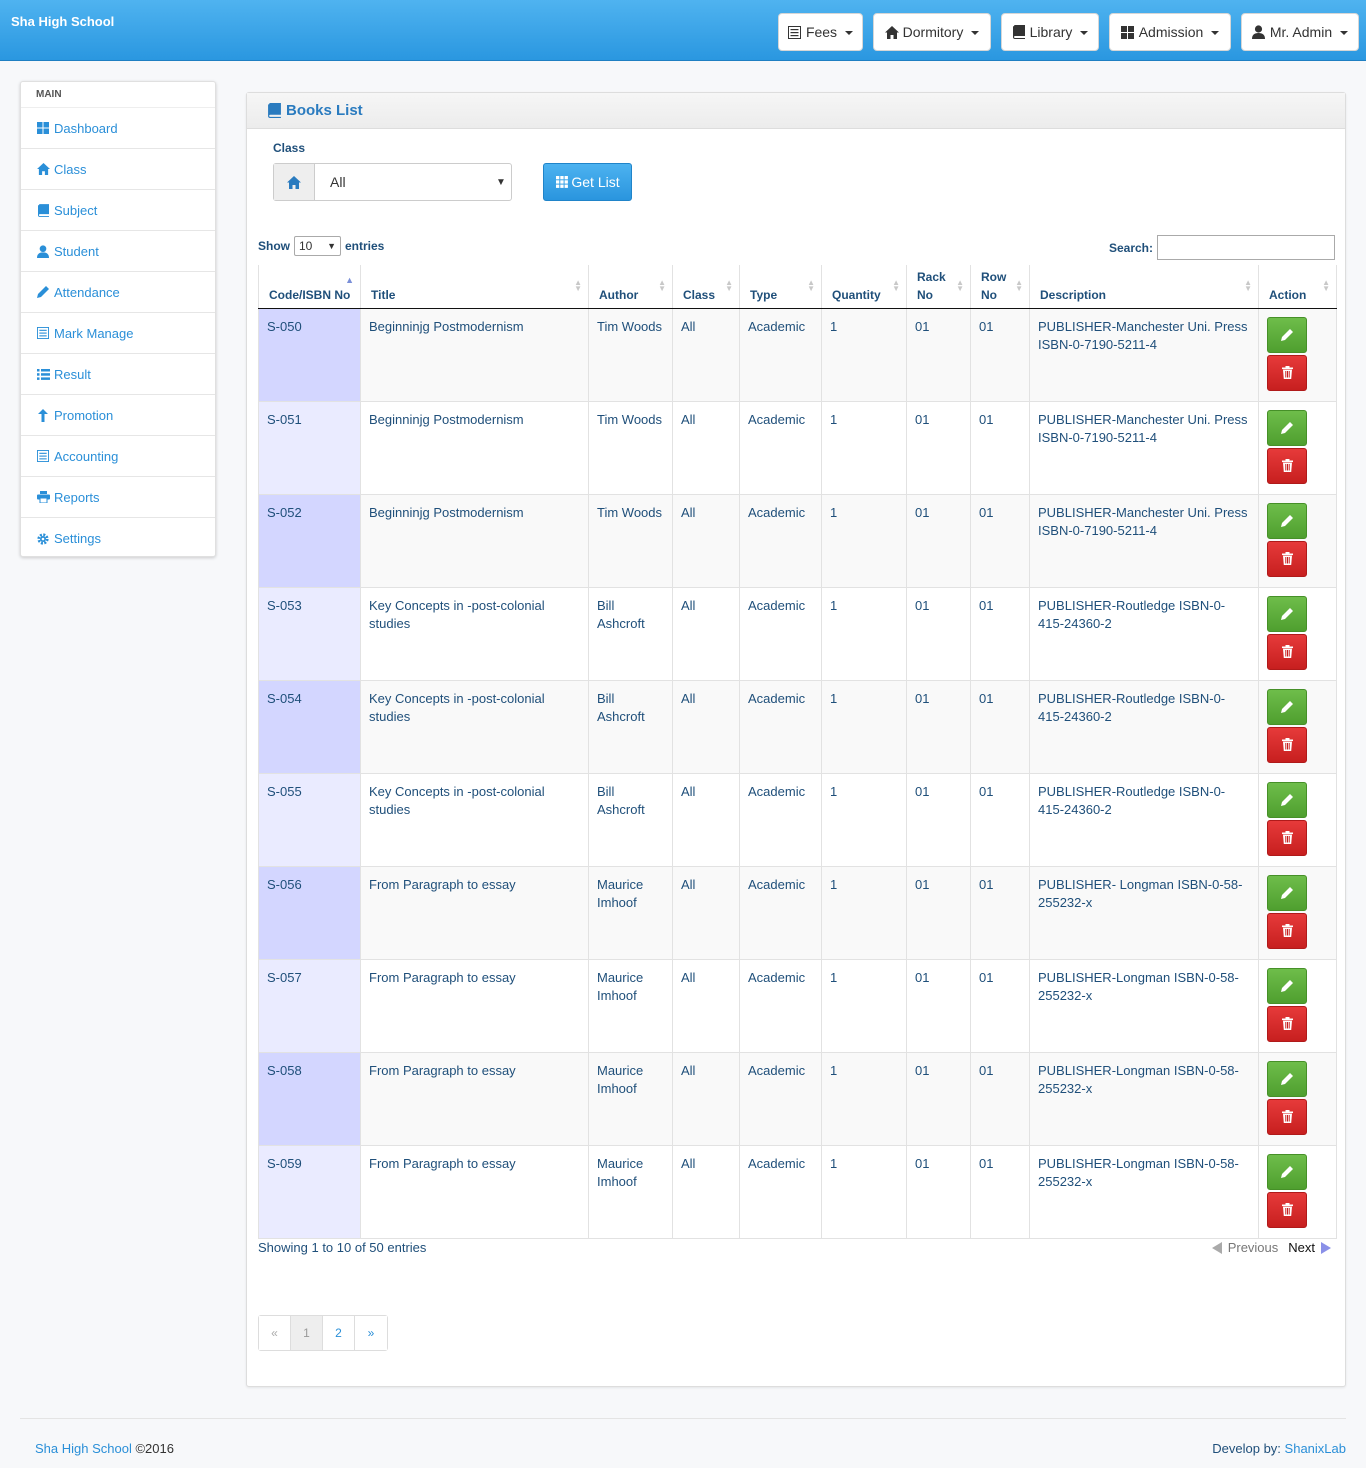 The image size is (1366, 1468). What do you see at coordinates (1000, 287) in the screenshot?
I see `column-header-row-no: Row No ▲ ▼` at bounding box center [1000, 287].